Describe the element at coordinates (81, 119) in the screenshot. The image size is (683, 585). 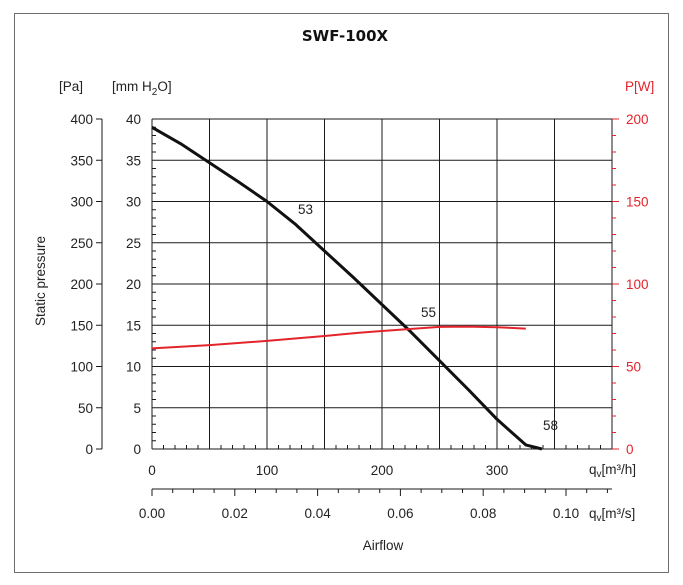
I see `y-tick-label-pa: 400` at that location.